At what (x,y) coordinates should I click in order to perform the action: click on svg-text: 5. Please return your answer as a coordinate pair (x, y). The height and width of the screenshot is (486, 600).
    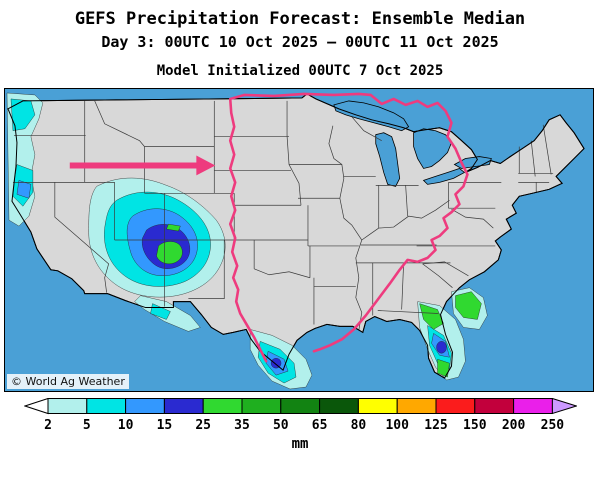
    Looking at the image, I should click on (86, 425).